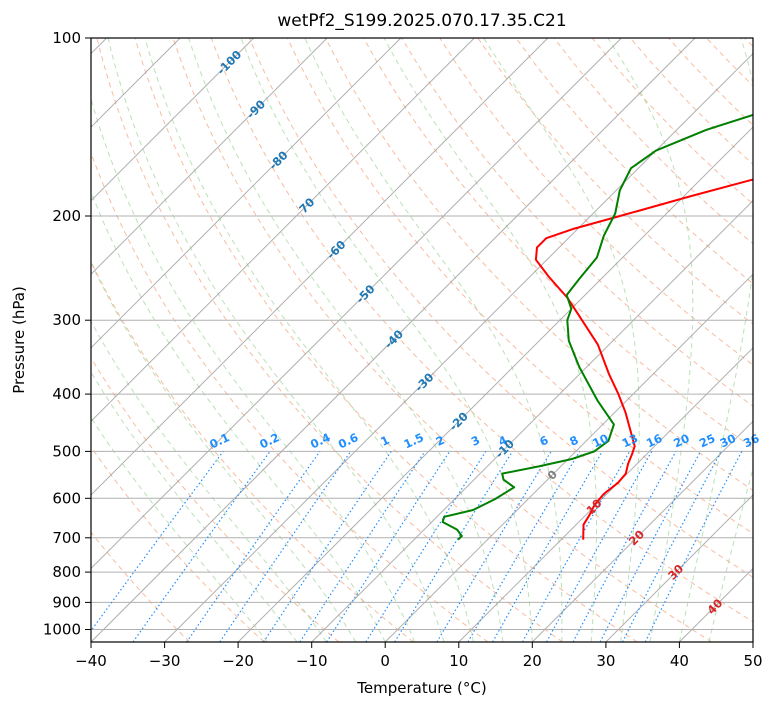 The height and width of the screenshot is (708, 775). Describe the element at coordinates (66, 572) in the screenshot. I see `y-tick-label: 800` at that location.